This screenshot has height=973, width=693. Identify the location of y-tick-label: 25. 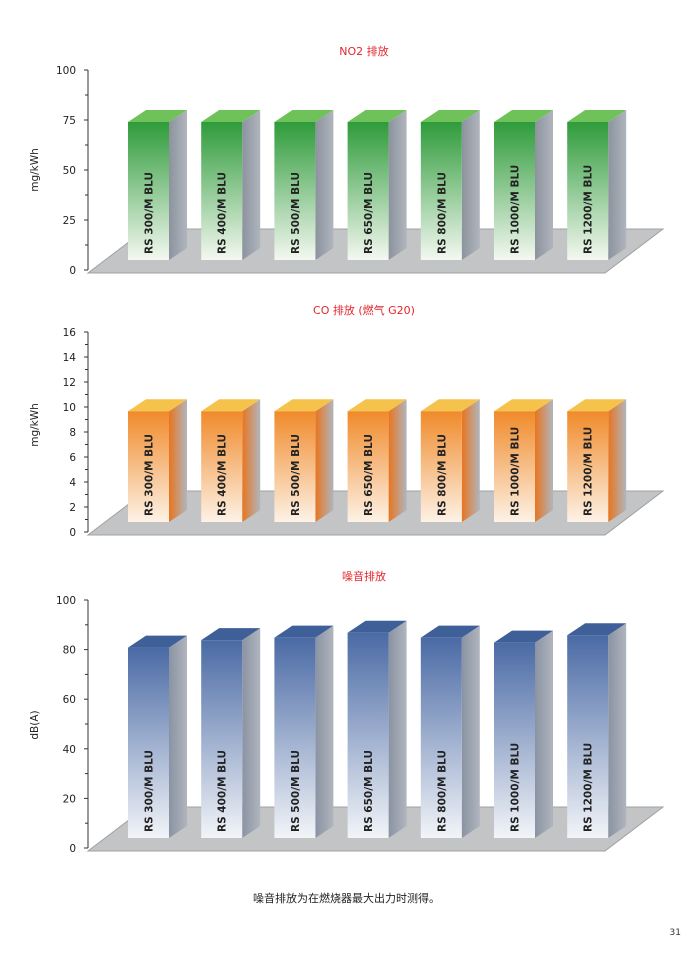
(69, 221).